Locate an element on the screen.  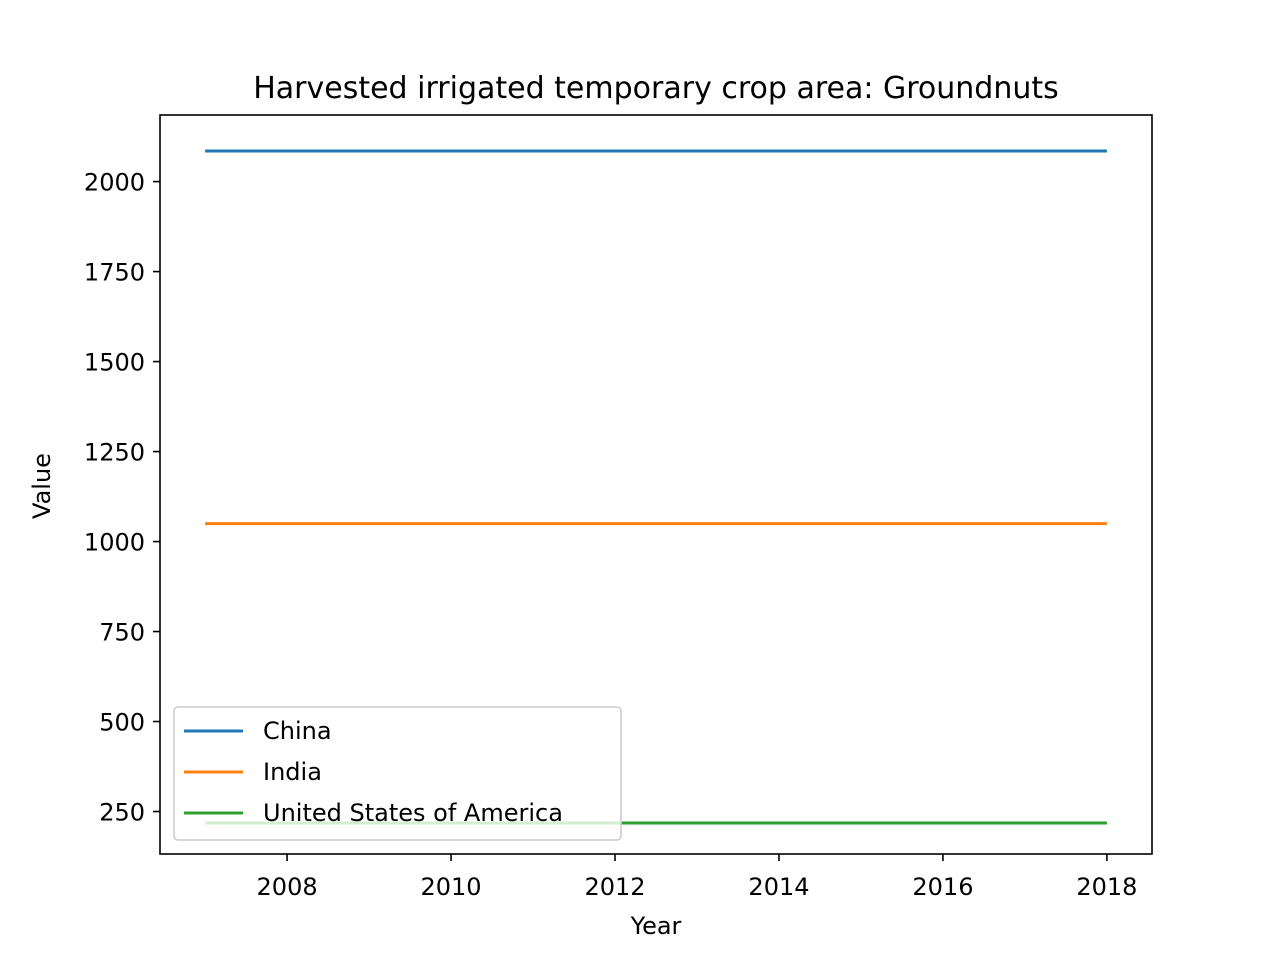
x-axis-ticks: 2008 2010 2012 2014 2016 2018 is located at coordinates (697, 877).